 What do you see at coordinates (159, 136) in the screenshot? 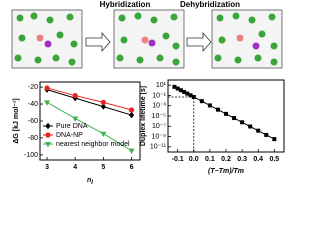
I see `y-tick-label: 10⁻⁹` at bounding box center [159, 136].